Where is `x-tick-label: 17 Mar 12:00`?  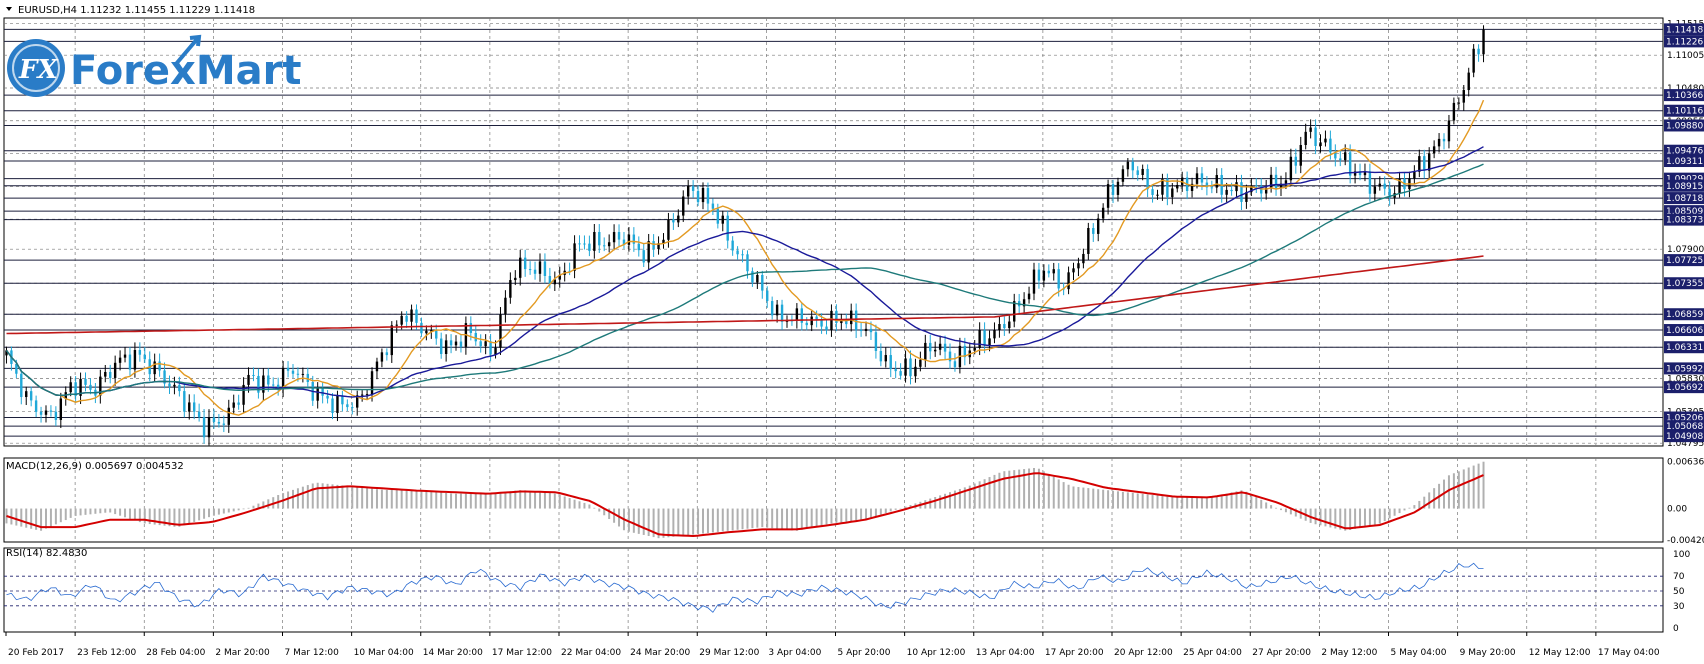
x-tick-label: 17 Mar 12:00 is located at coordinates (522, 653).